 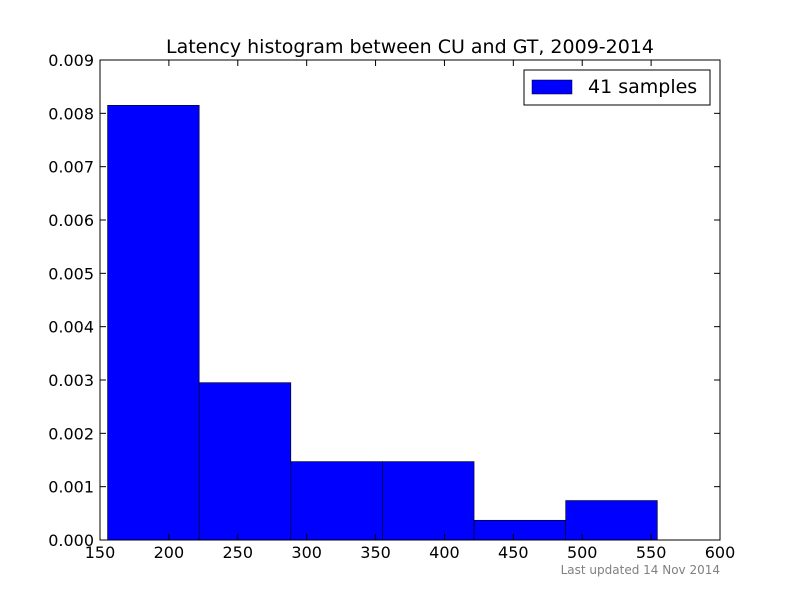 What do you see at coordinates (71, 433) in the screenshot?
I see `y-tick-label: 0.002` at bounding box center [71, 433].